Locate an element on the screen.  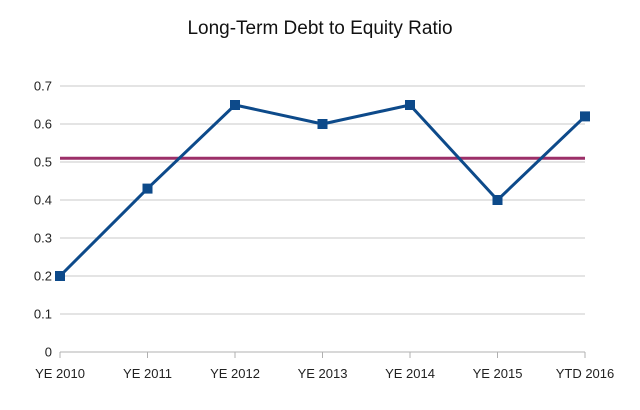
x-tick-label: YE 2014 is located at coordinates (410, 373).